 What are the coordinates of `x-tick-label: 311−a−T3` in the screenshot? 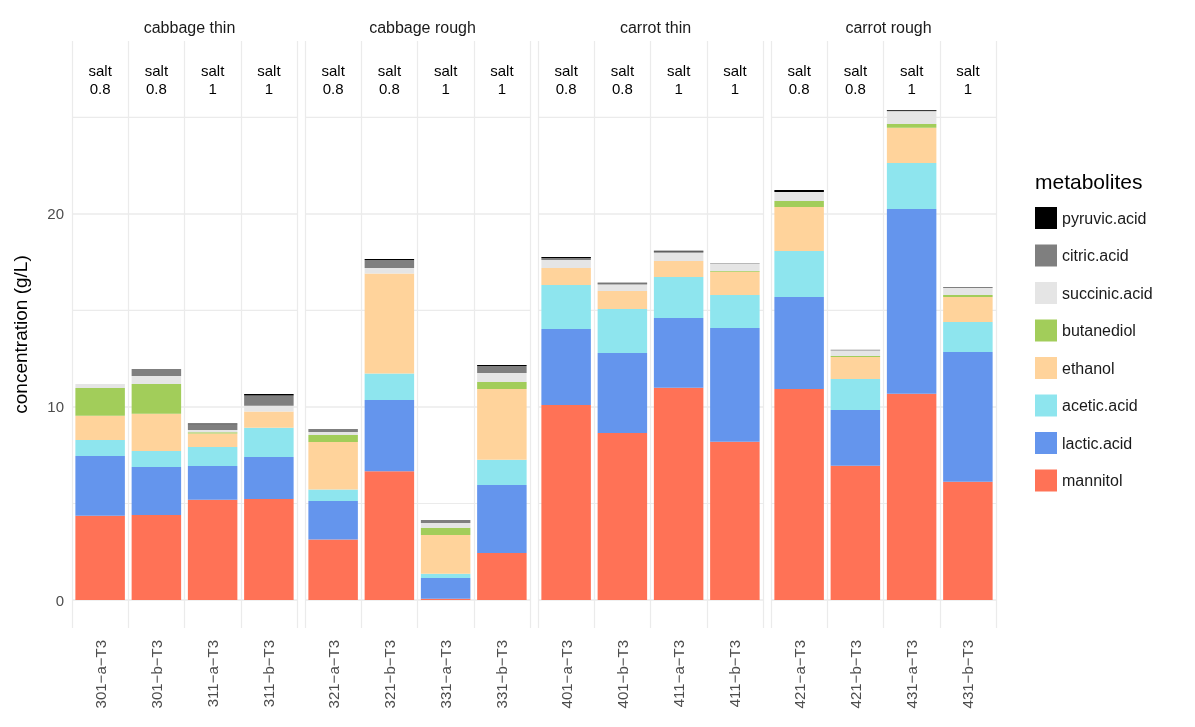 It's located at (213, 674).